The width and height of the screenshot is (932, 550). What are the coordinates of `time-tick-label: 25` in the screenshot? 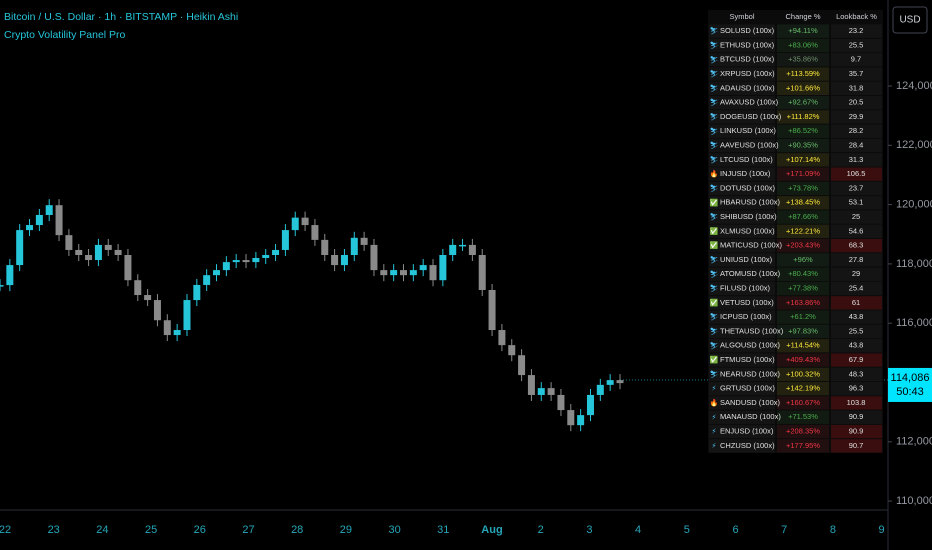 It's located at (151, 530).